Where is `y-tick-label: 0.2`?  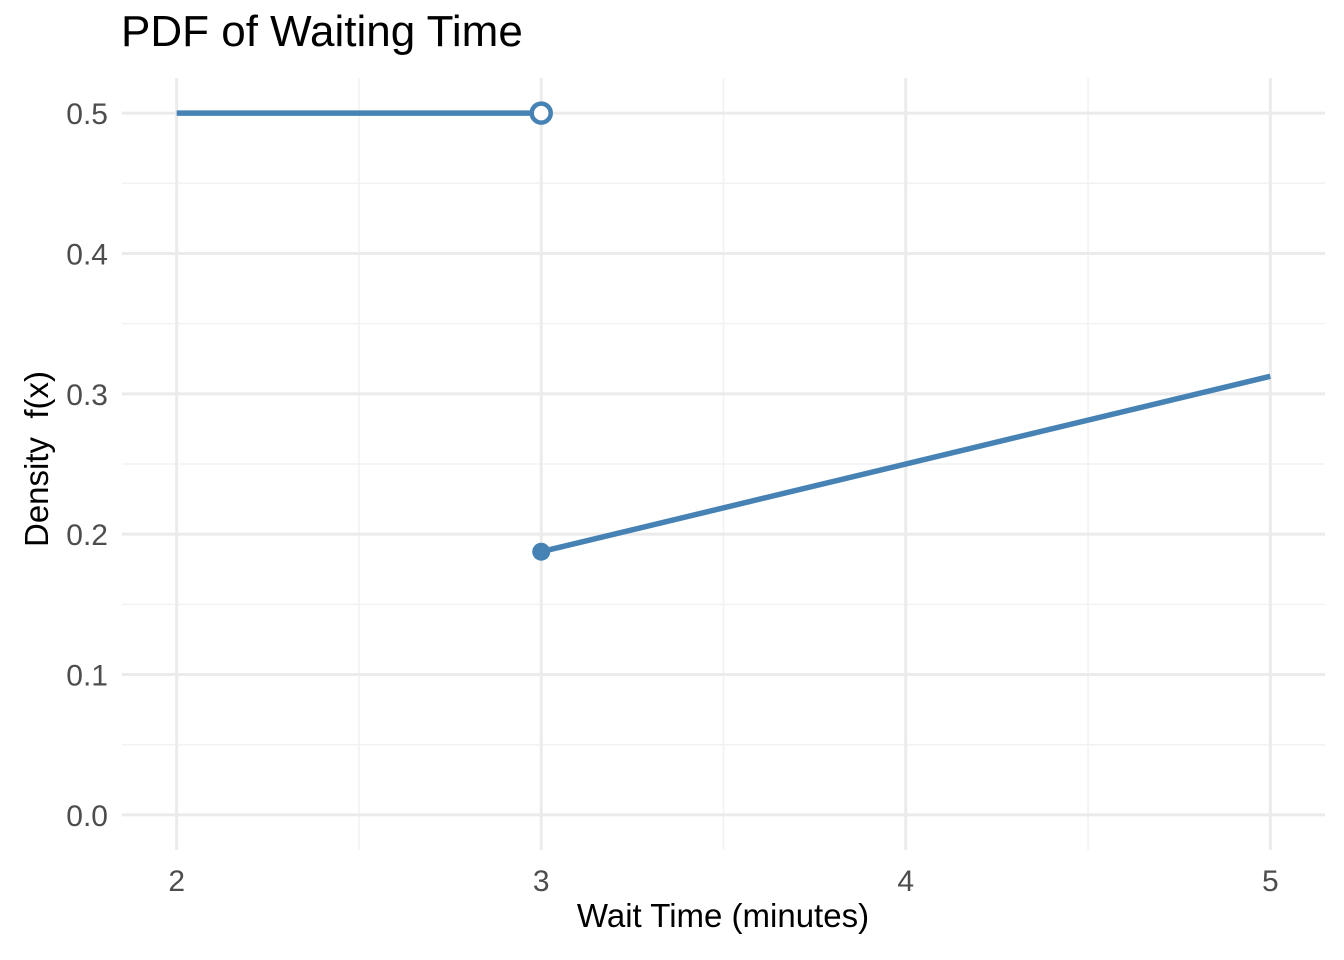
y-tick-label: 0.2 is located at coordinates (87, 535).